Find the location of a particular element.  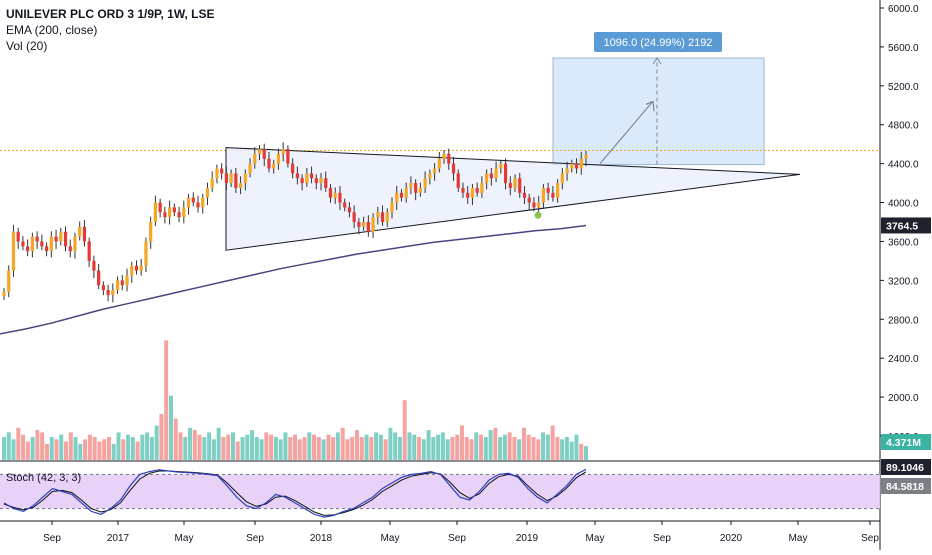

projection-arrow-head is located at coordinates (650, 106).